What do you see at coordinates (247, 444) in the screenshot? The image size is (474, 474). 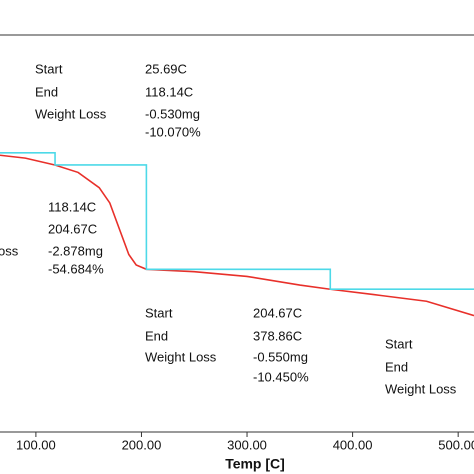 I see `x-tick-label: 300.00` at bounding box center [247, 444].